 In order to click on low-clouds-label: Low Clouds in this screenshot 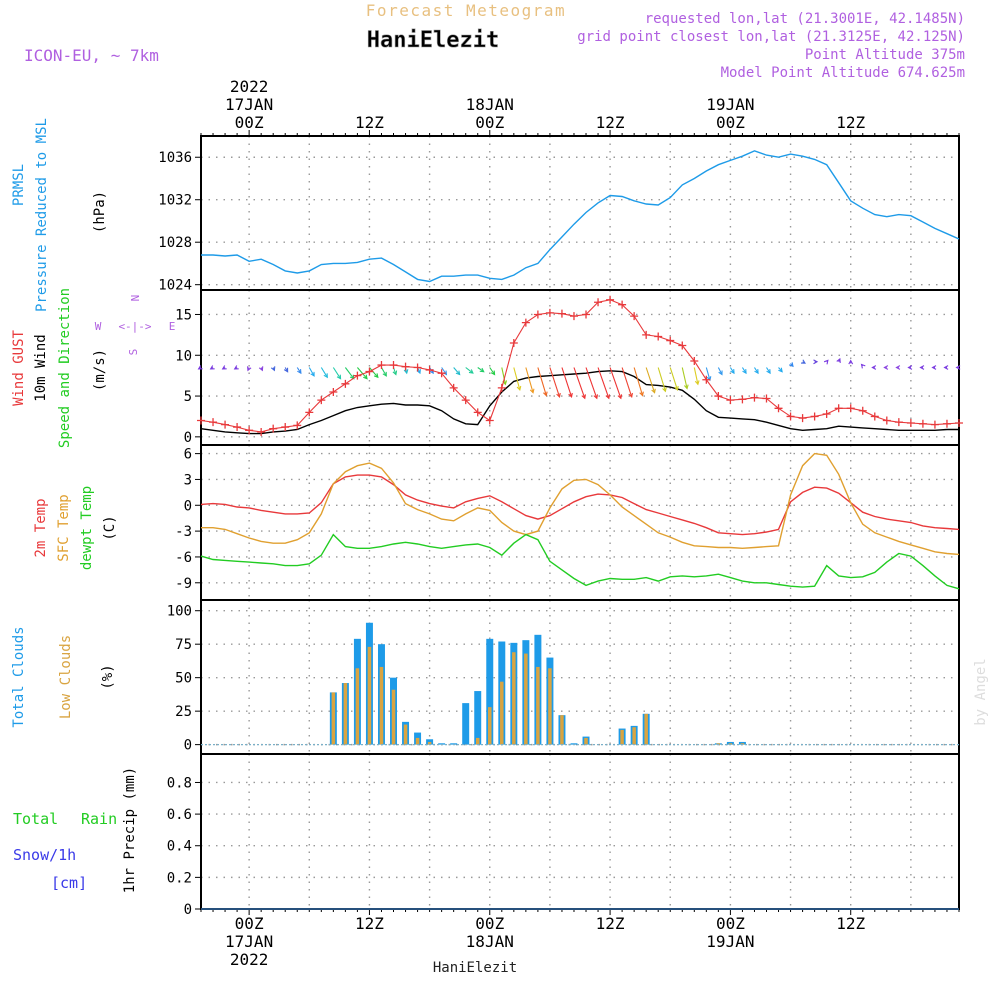, I will do `click(66, 677)`.